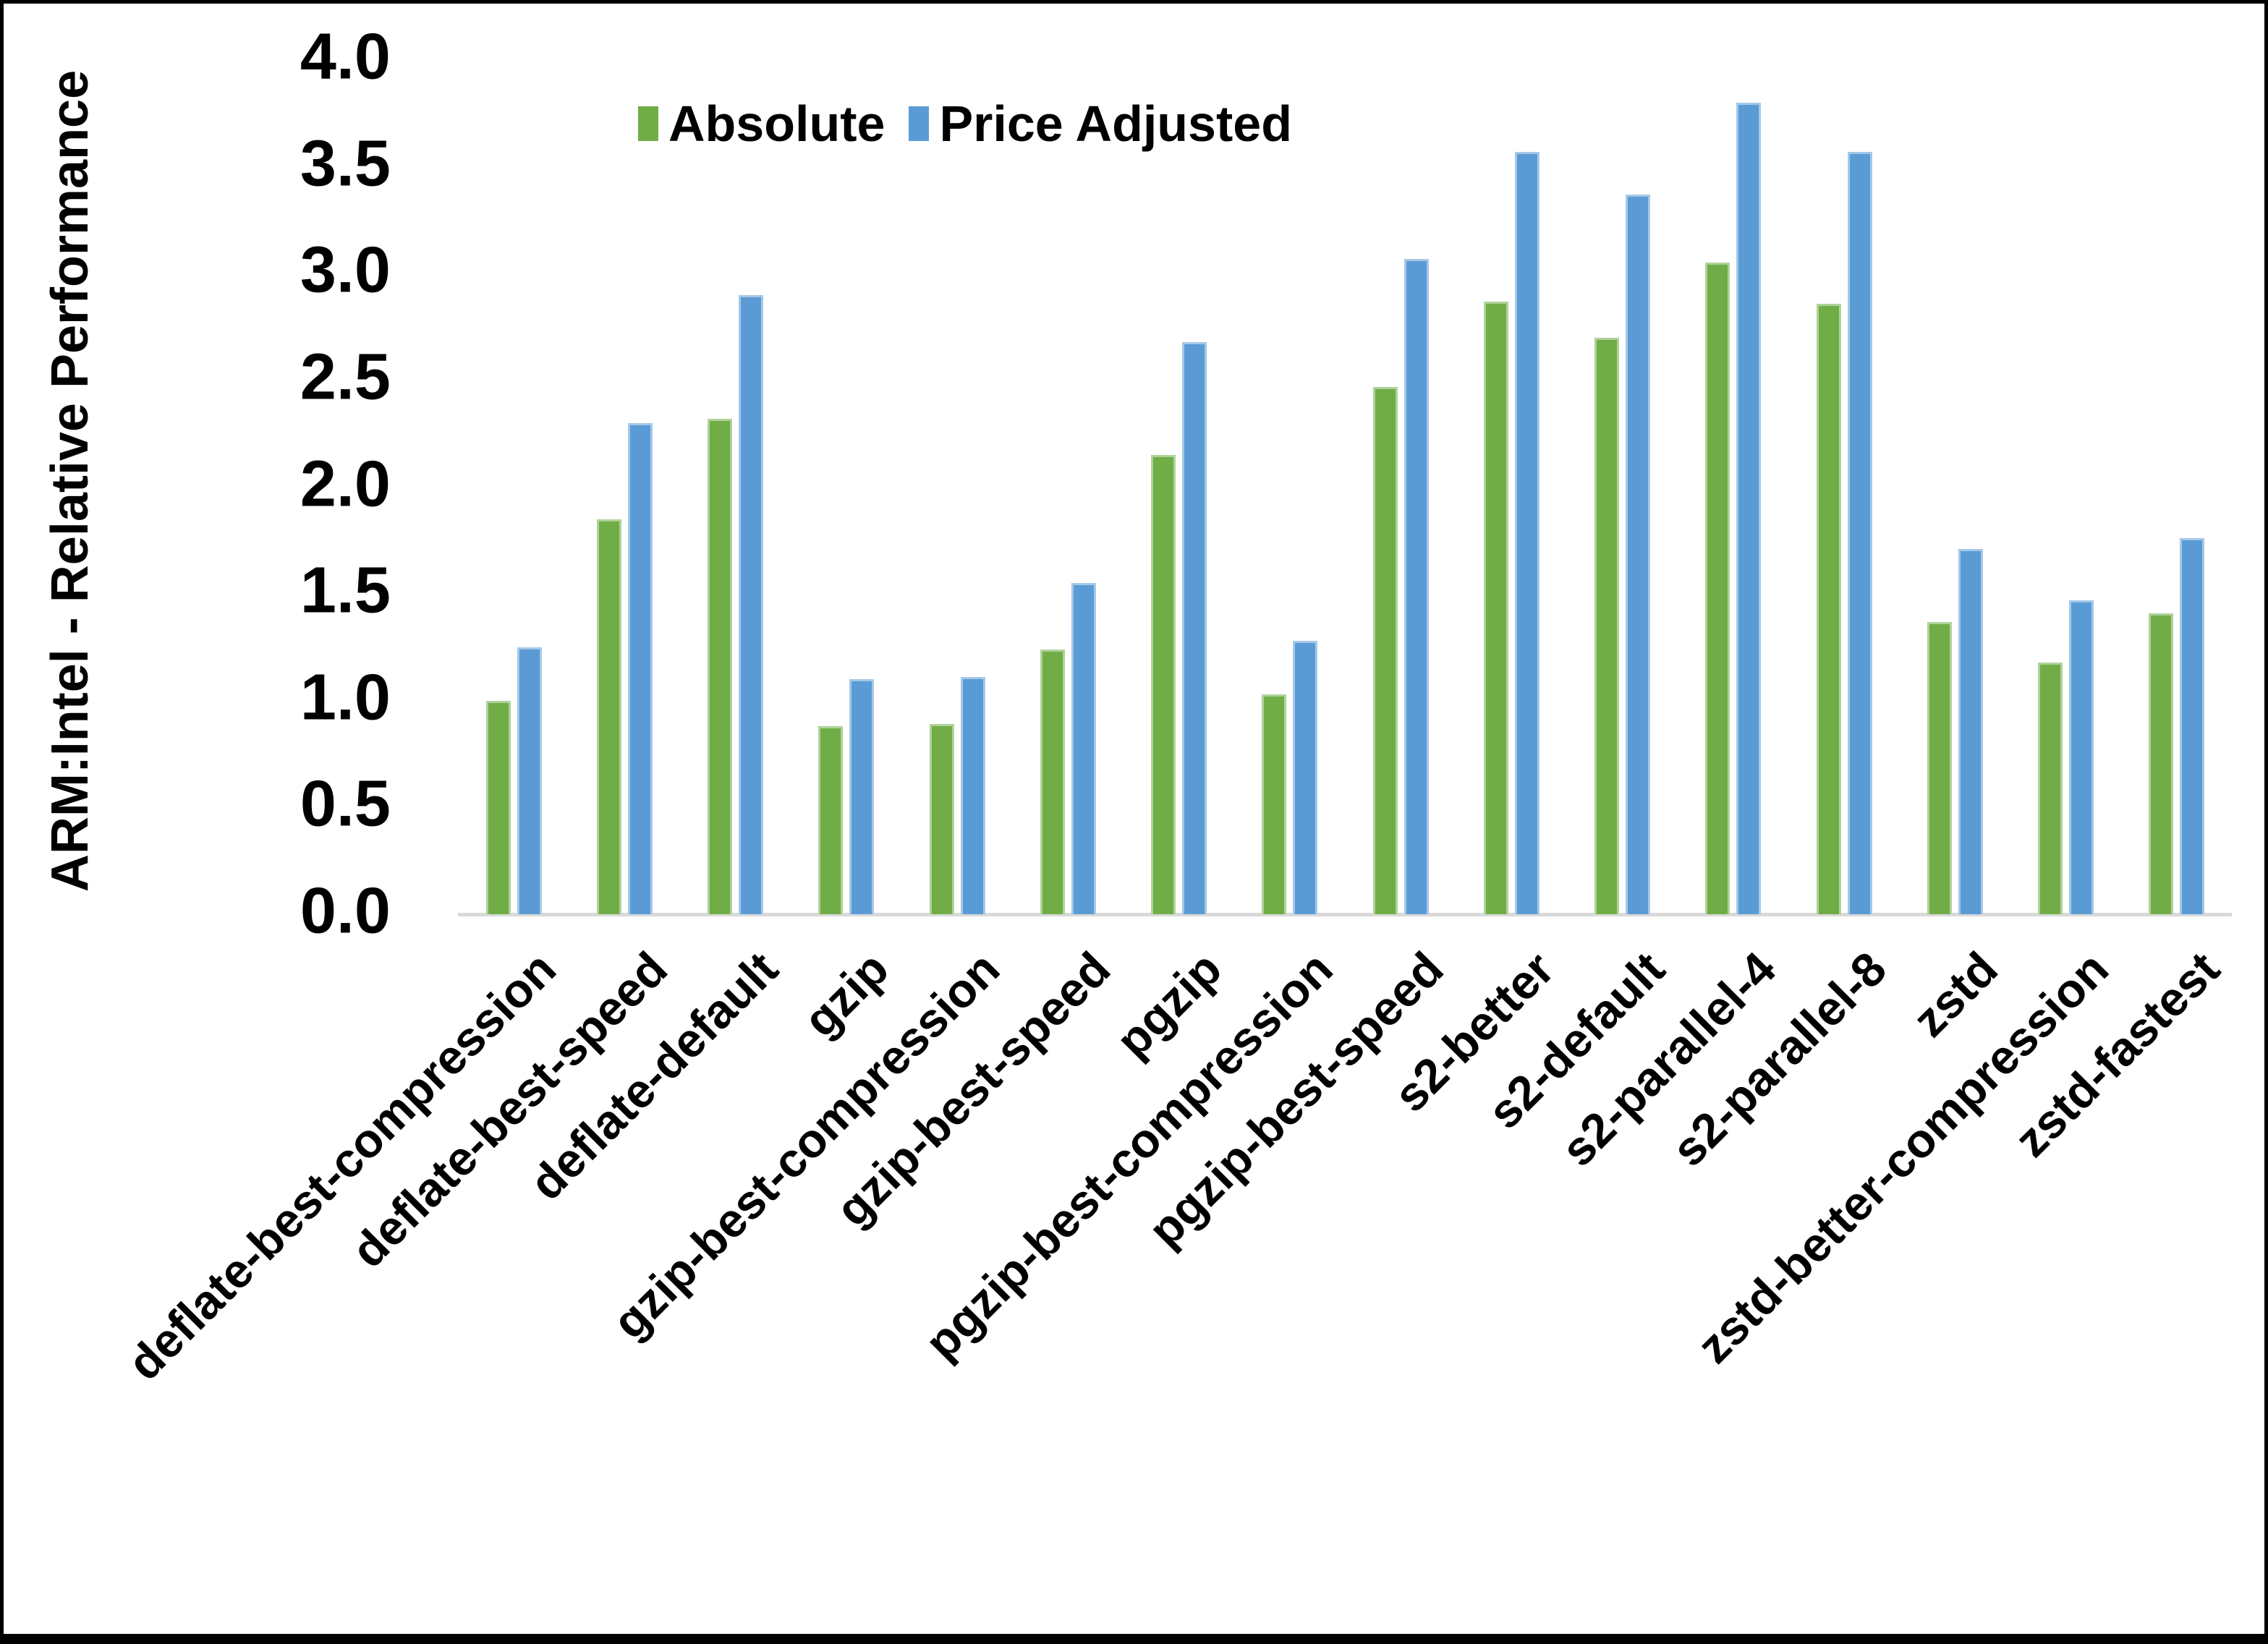 This screenshot has width=2268, height=1644. I want to click on bar-price-adjusted-zstd-fastest, so click(2192, 726).